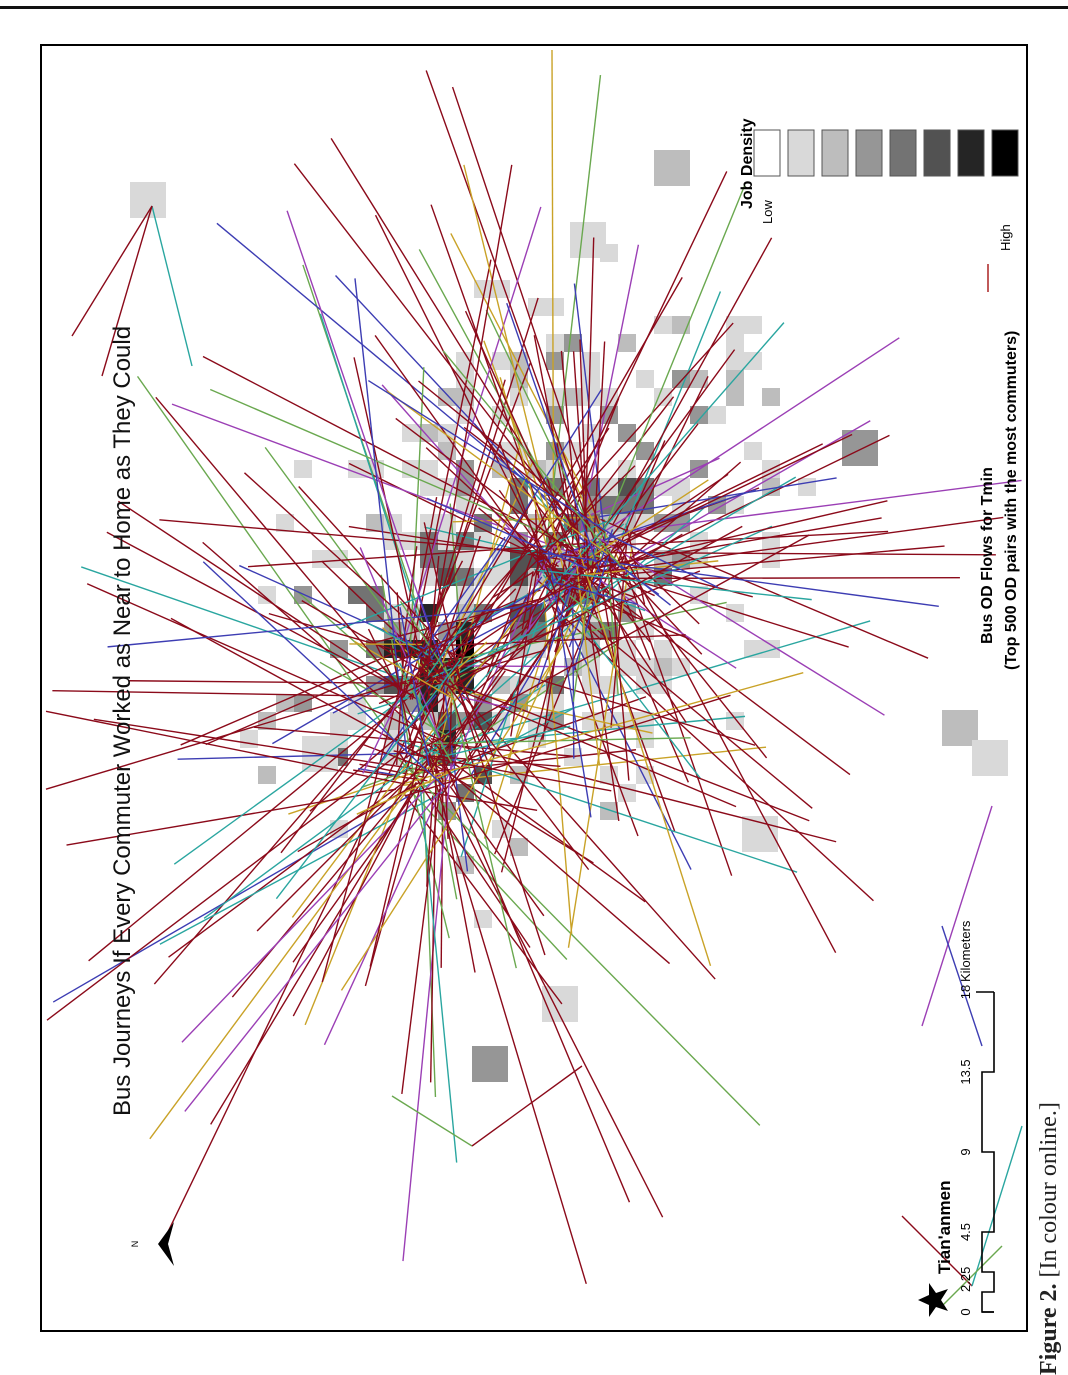 This screenshot has height=1375, width=1068. What do you see at coordinates (1049, 1190) in the screenshot?
I see `caption-text: [In colour online.]` at bounding box center [1049, 1190].